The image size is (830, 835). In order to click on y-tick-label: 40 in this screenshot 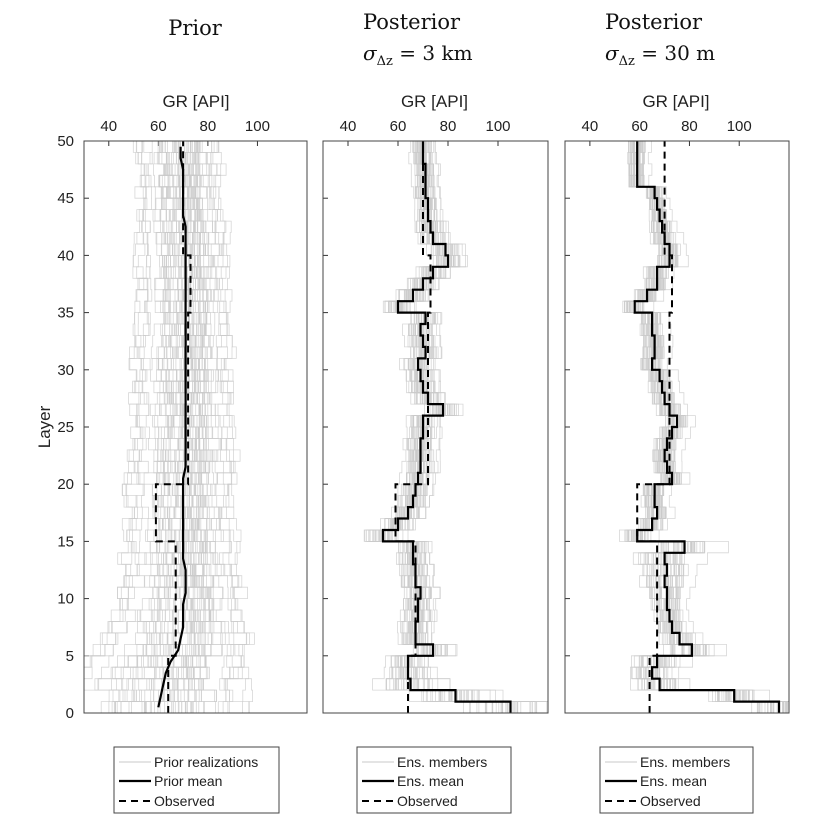, I will do `click(65, 255)`.